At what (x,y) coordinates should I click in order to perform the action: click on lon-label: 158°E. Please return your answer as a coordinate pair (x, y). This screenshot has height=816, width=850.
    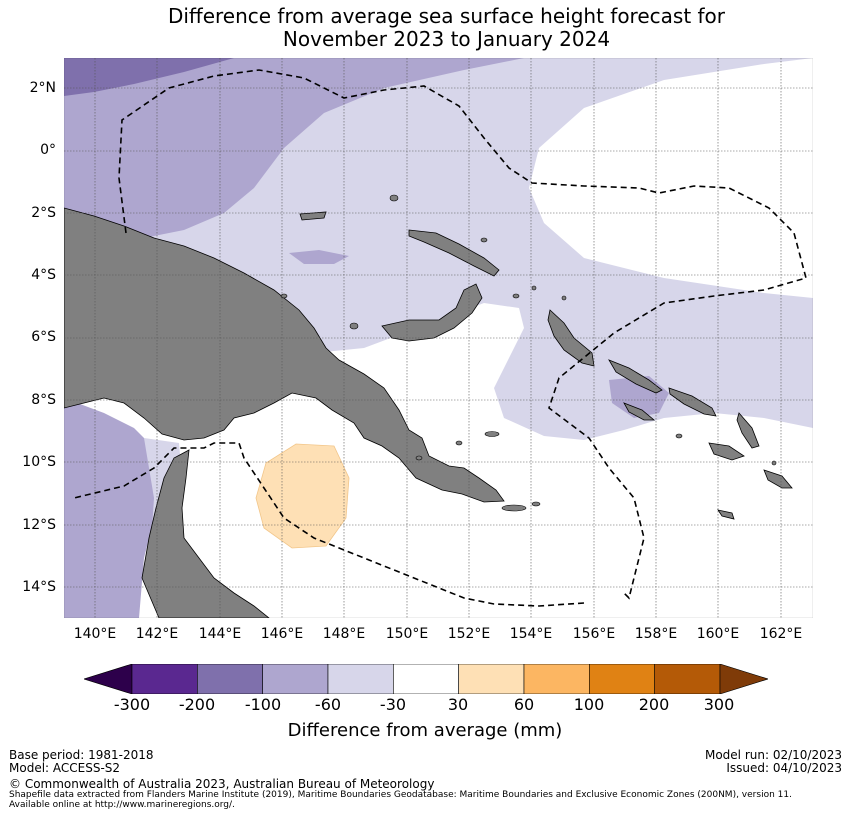
    Looking at the image, I should click on (656, 634).